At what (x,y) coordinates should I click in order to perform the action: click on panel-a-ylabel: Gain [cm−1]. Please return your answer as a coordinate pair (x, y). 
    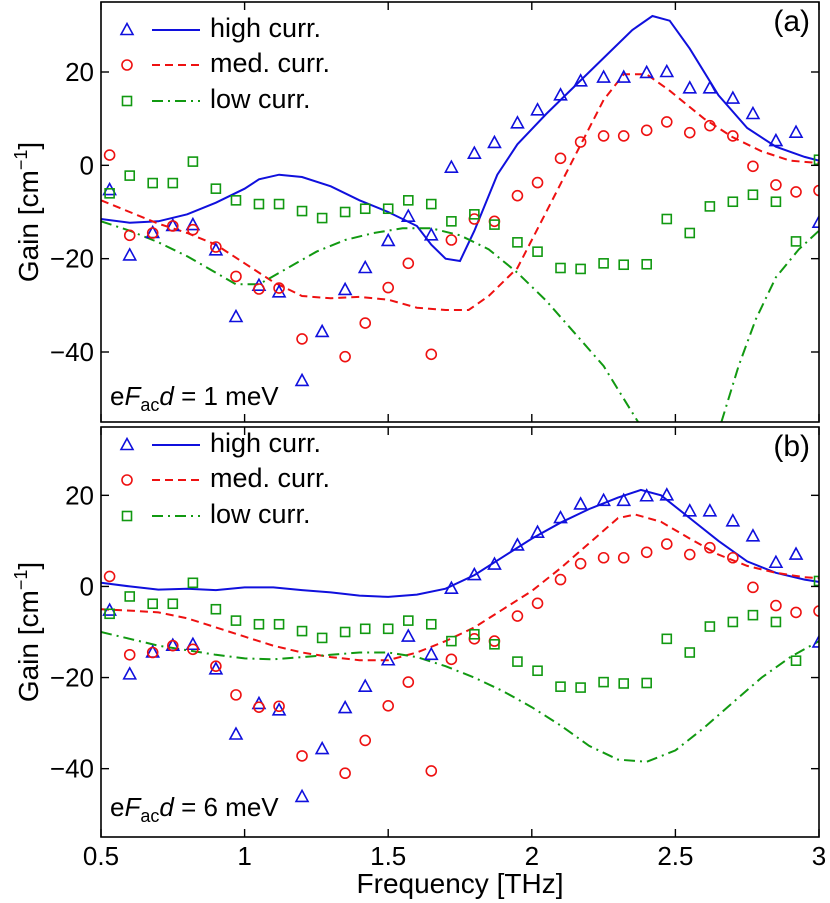
    Looking at the image, I should click on (27, 212).